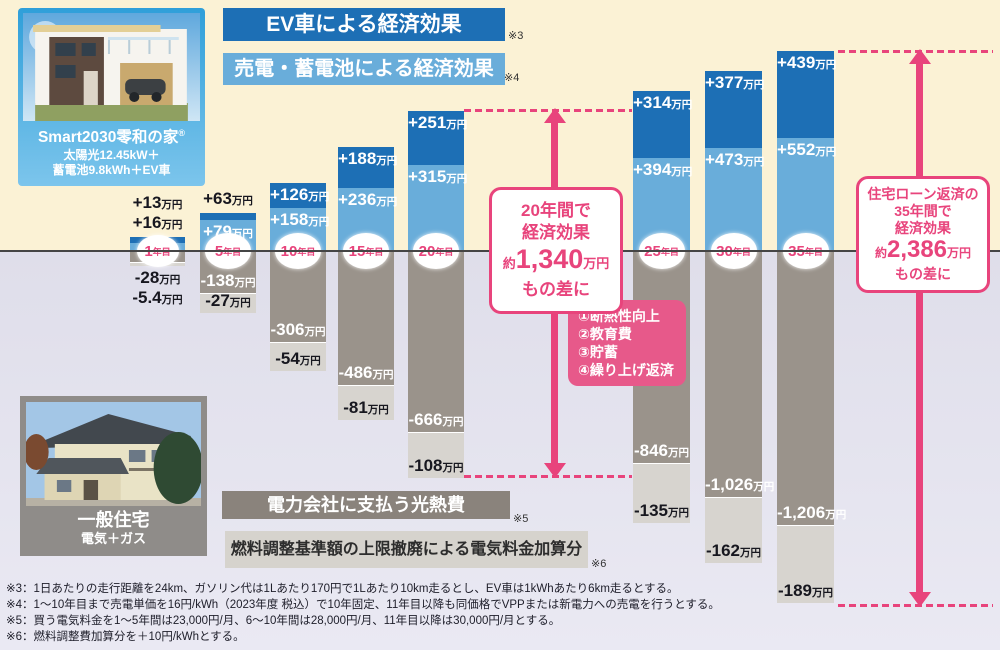  Describe the element at coordinates (549, 259) in the screenshot. I see `callout-20y-value: 1,340` at that location.